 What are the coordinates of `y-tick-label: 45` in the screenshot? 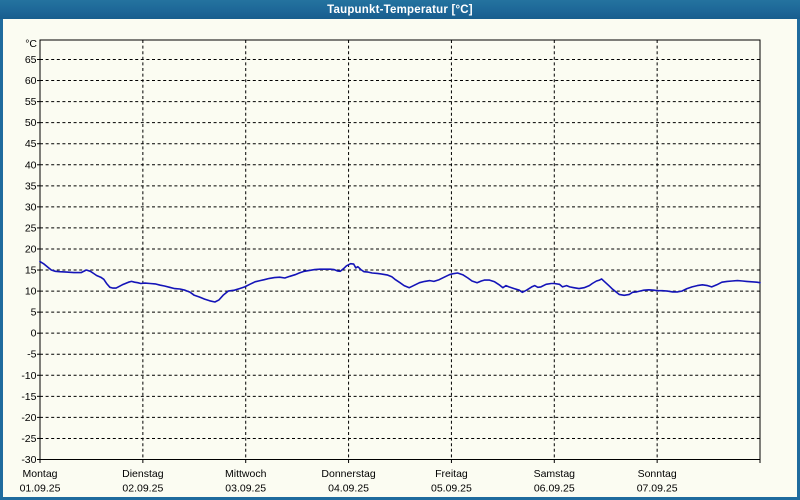 It's located at (31, 144).